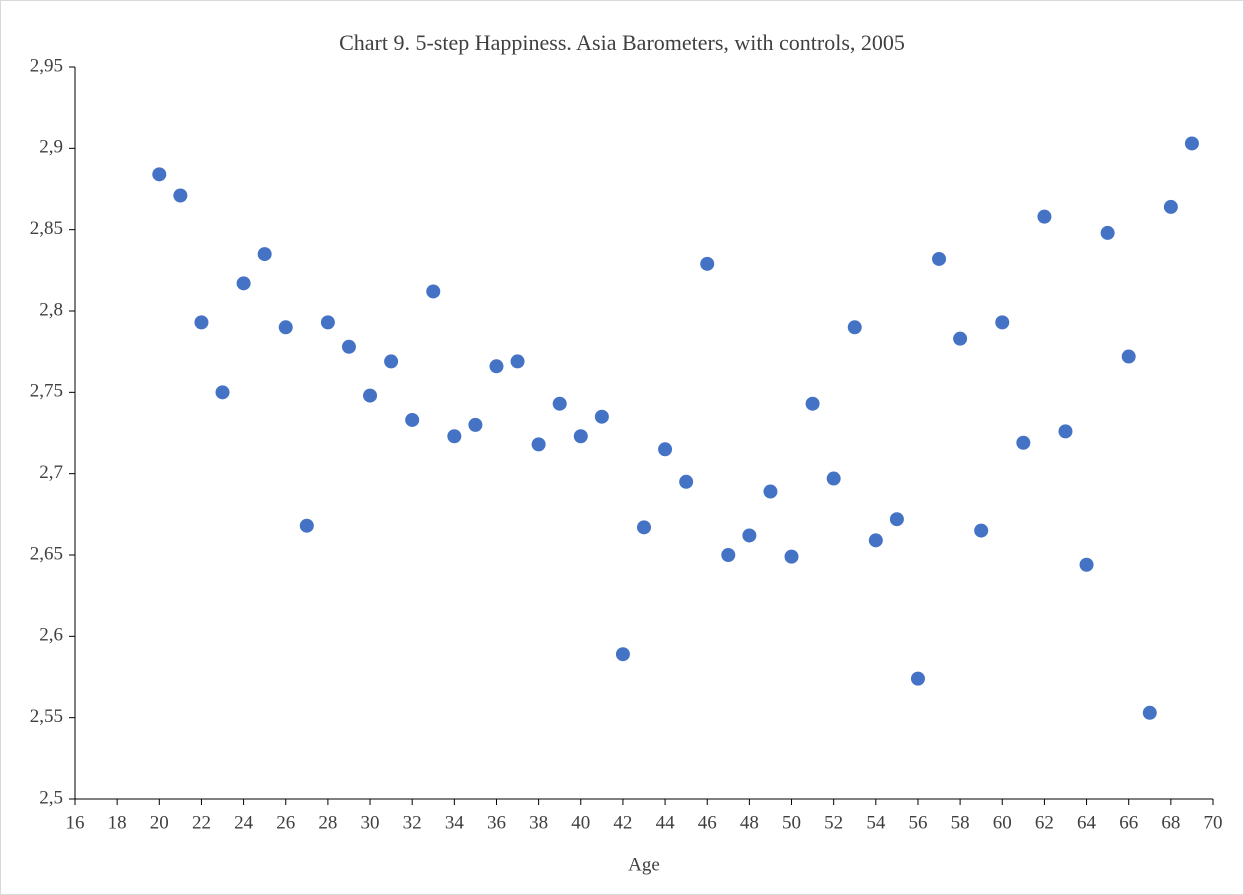  What do you see at coordinates (1128, 822) in the screenshot?
I see `x-tick-label: 66` at bounding box center [1128, 822].